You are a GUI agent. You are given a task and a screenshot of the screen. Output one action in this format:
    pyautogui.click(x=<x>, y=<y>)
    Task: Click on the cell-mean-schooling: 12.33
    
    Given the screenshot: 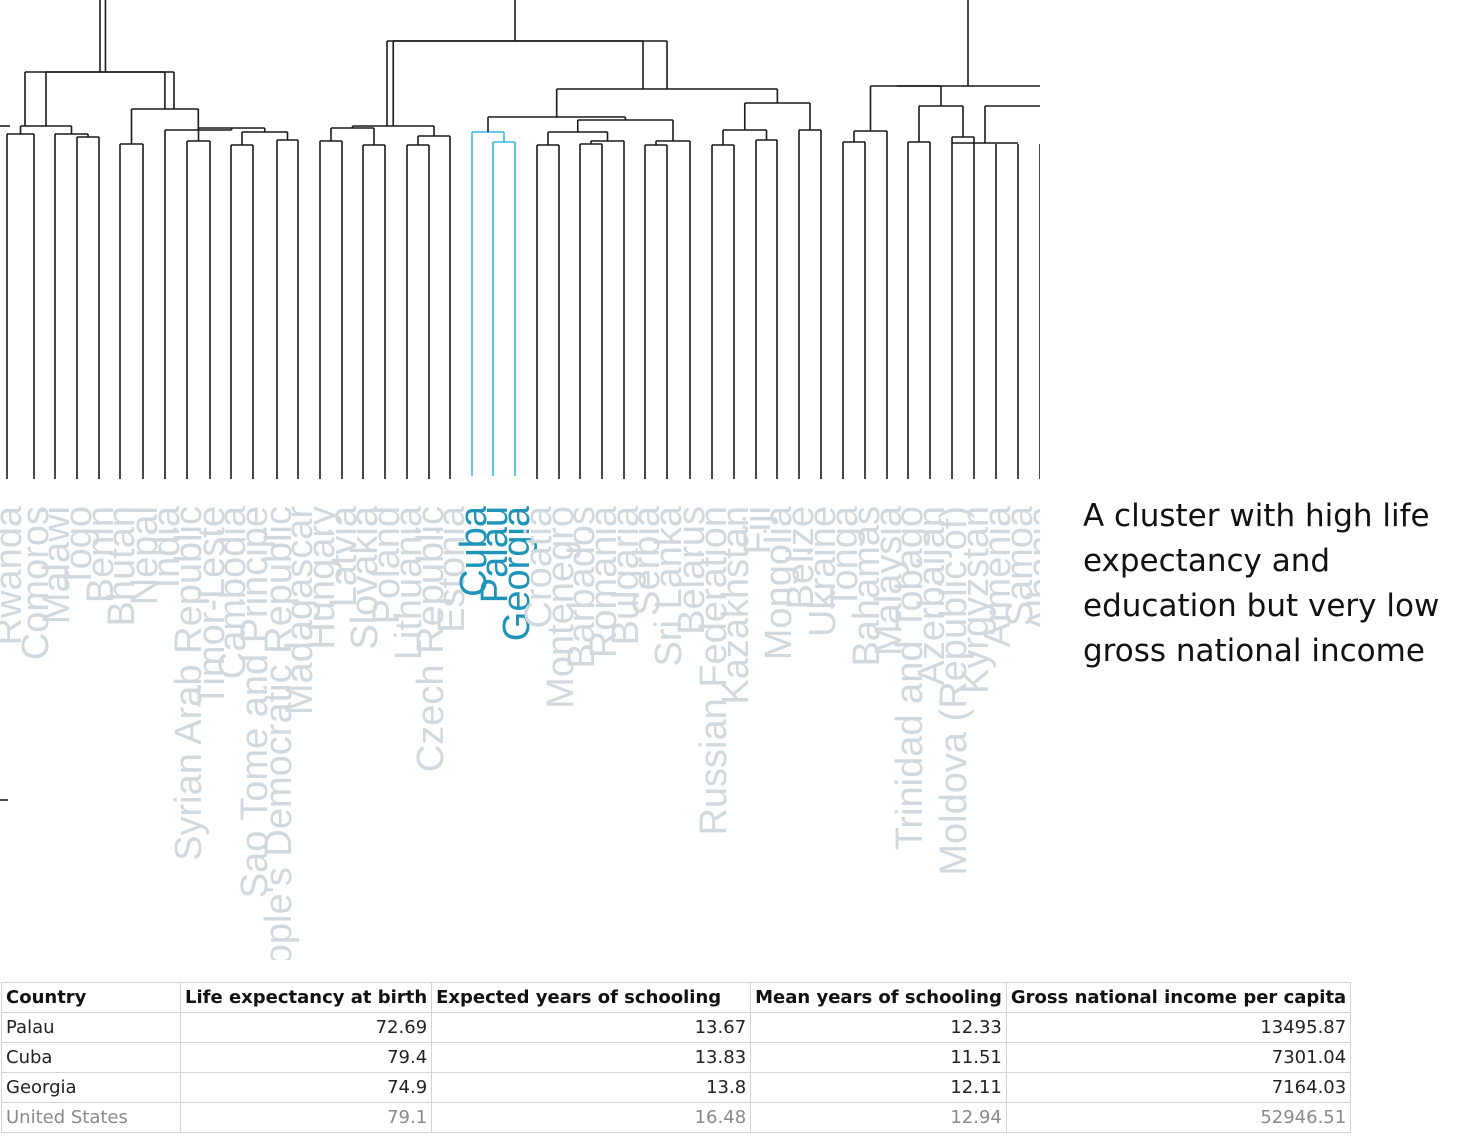 What is the action you would take?
    pyautogui.click(x=878, y=1027)
    